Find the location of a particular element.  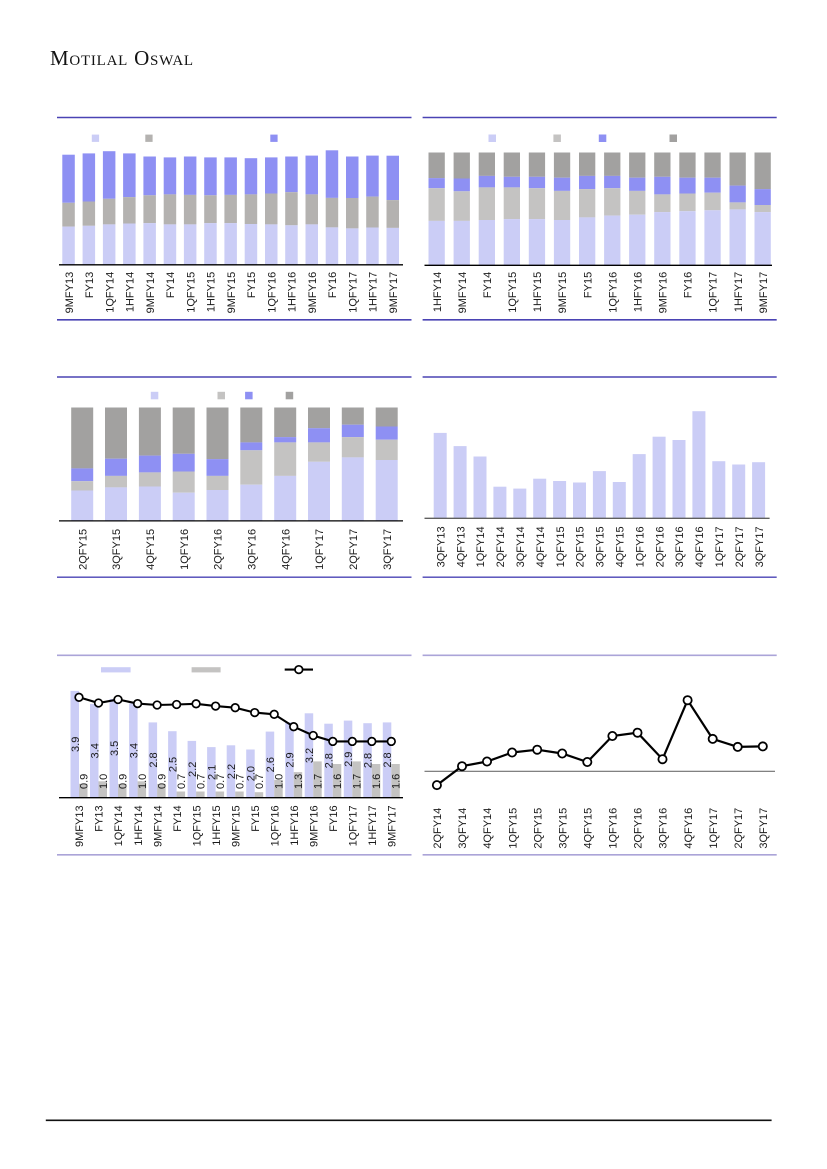

svg-text: 1HFY15 is located at coordinates (212, 292).